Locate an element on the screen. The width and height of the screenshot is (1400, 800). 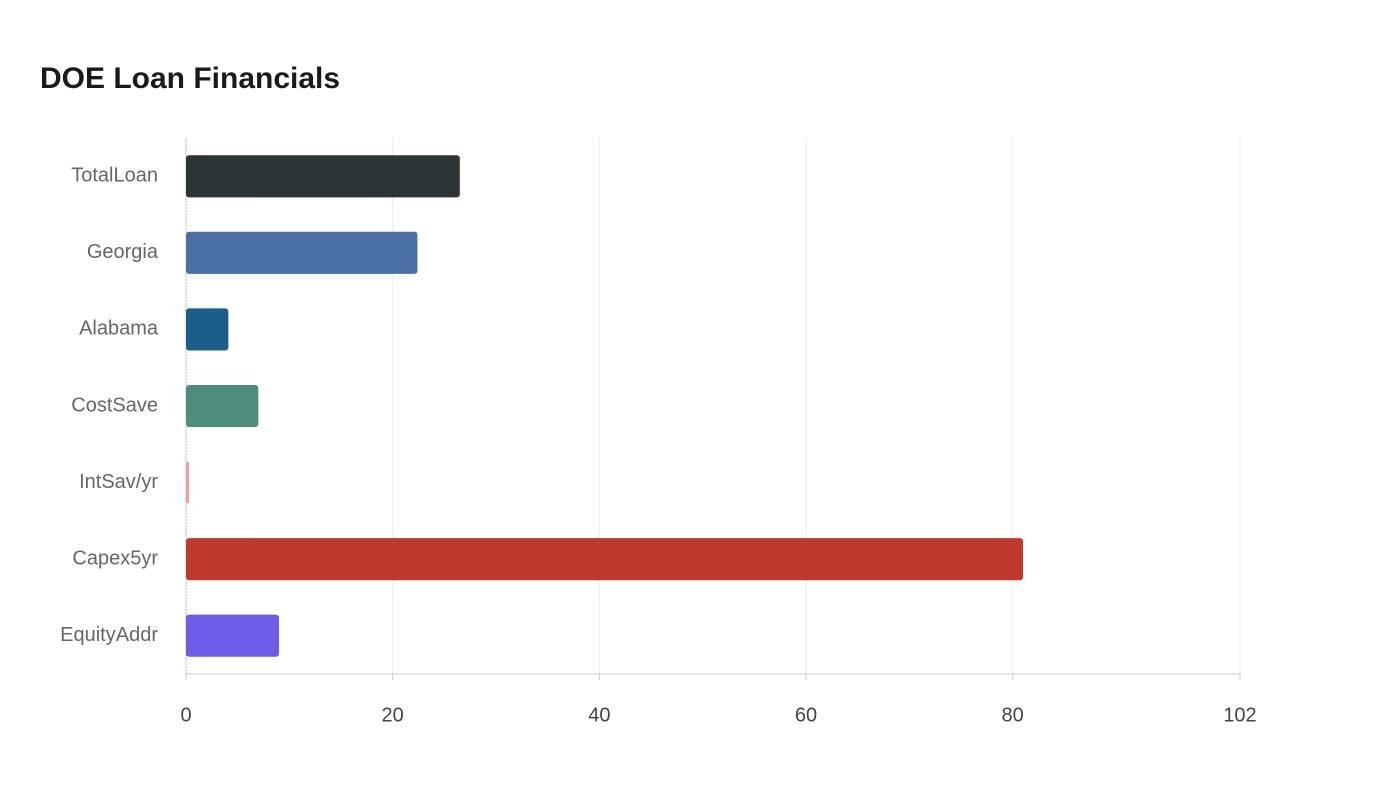
x-tick-label: 80 is located at coordinates (1013, 715).